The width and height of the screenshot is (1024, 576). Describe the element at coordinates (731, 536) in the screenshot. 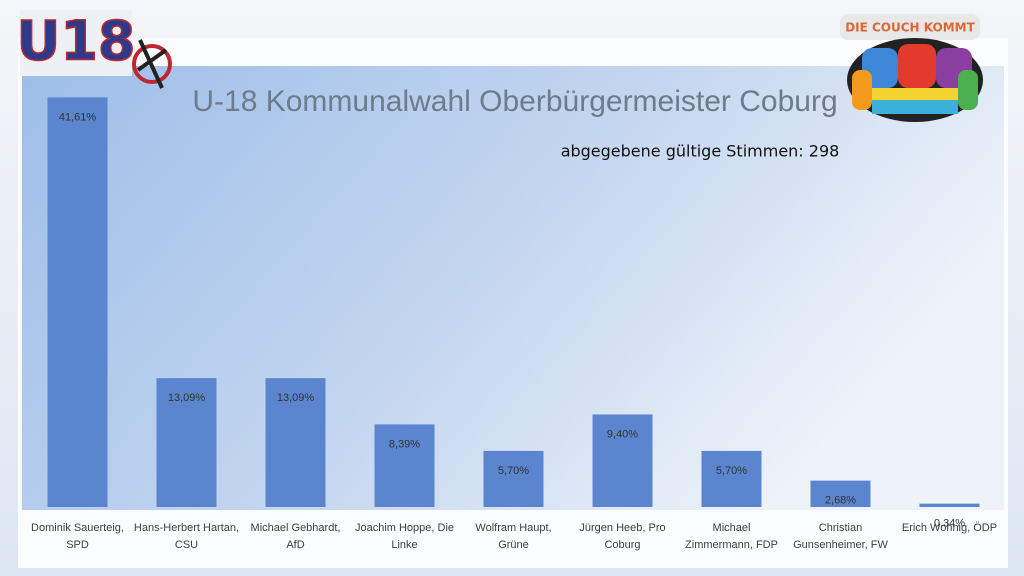

I see `x-tick-label: Michael Zimmermann, FDP` at that location.